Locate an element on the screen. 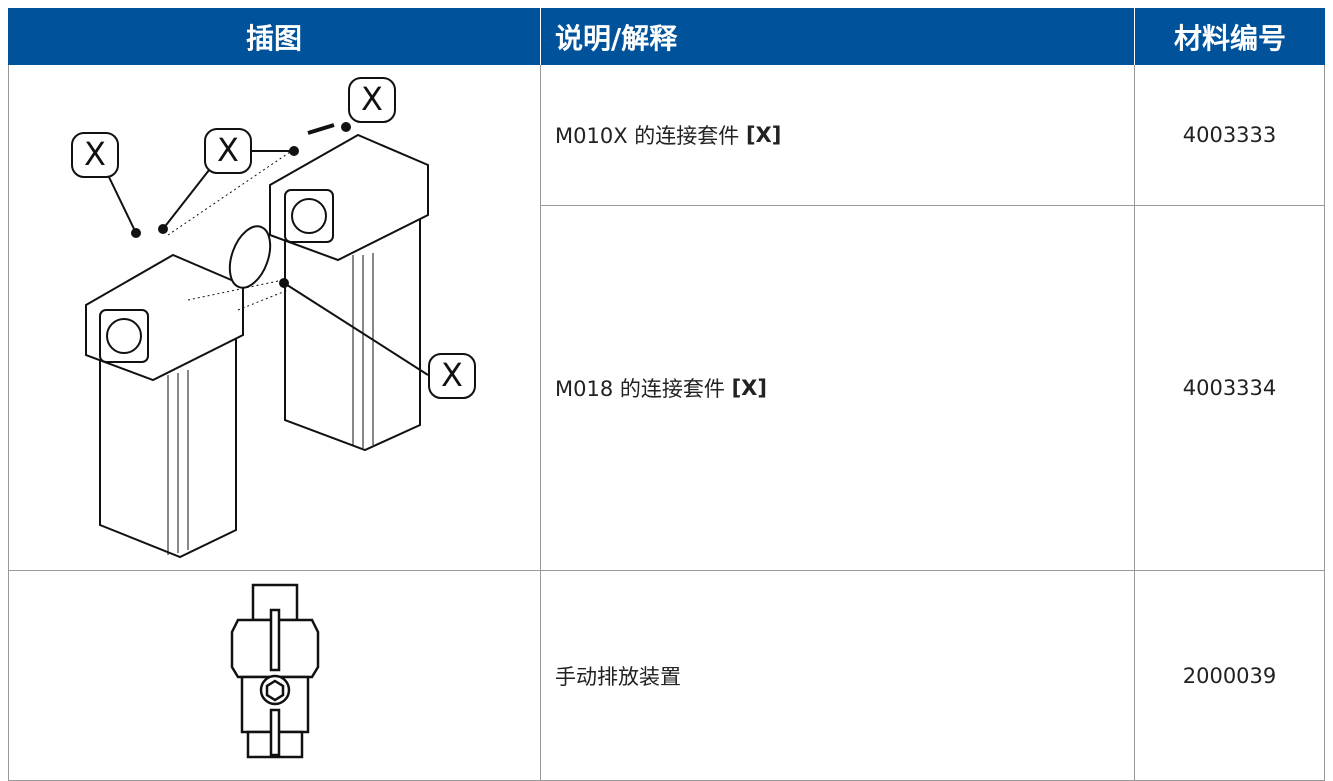 Image resolution: width=1333 pixels, height=781 pixels. left-housing is located at coordinates (164, 406).